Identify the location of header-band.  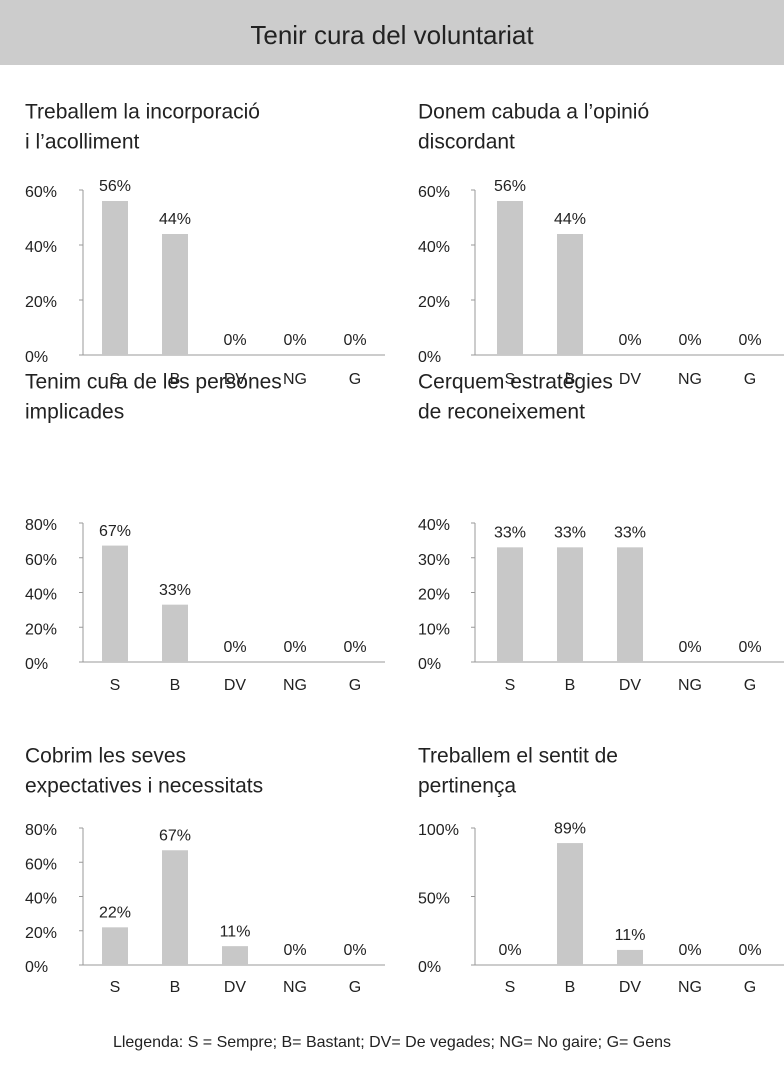
(392, 32).